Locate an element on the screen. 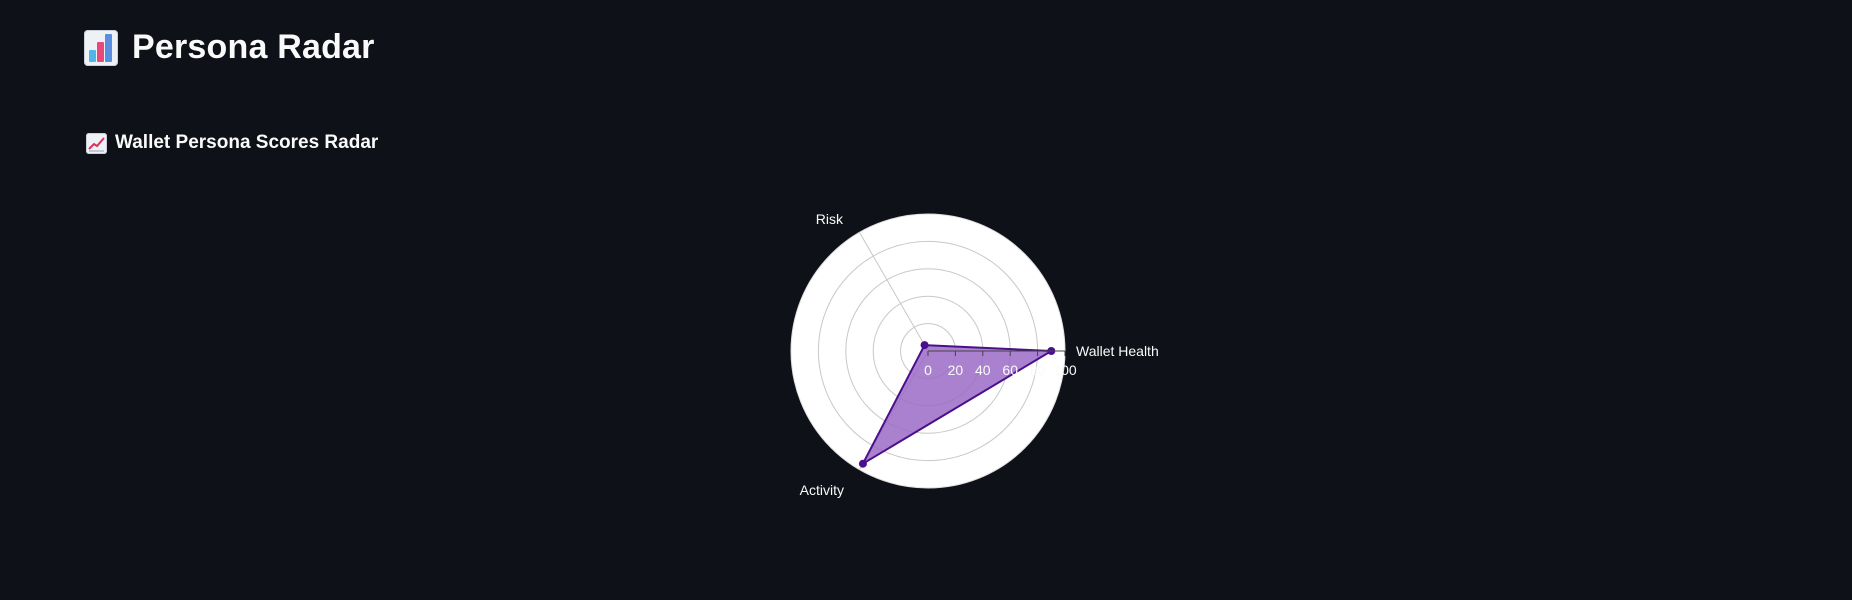 This screenshot has height=600, width=1852. title-row: Persona Radar is located at coordinates (229, 47).